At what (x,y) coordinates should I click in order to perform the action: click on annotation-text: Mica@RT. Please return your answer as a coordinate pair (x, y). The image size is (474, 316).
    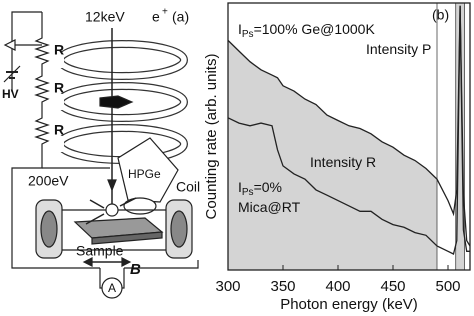
    Looking at the image, I should click on (269, 207).